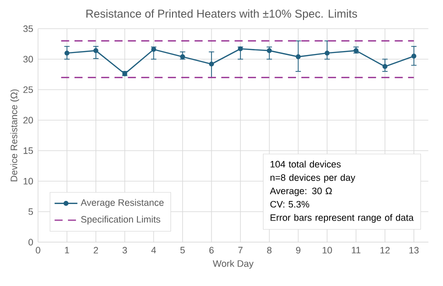 This screenshot has width=443, height=286. Describe the element at coordinates (356, 250) in the screenshot. I see `x-tick-label: 11` at that location.